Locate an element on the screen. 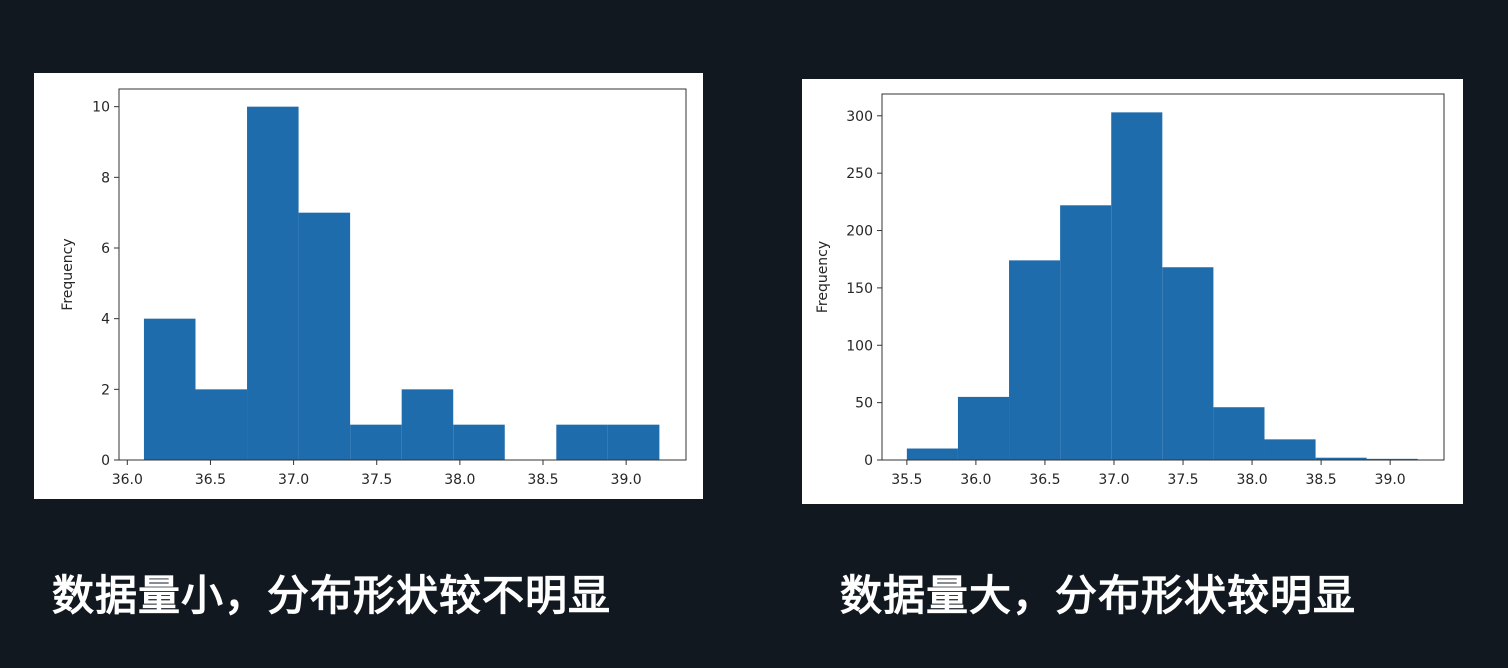 Image resolution: width=1508 pixels, height=668 pixels. y-tick-label: 300 is located at coordinates (859, 117).